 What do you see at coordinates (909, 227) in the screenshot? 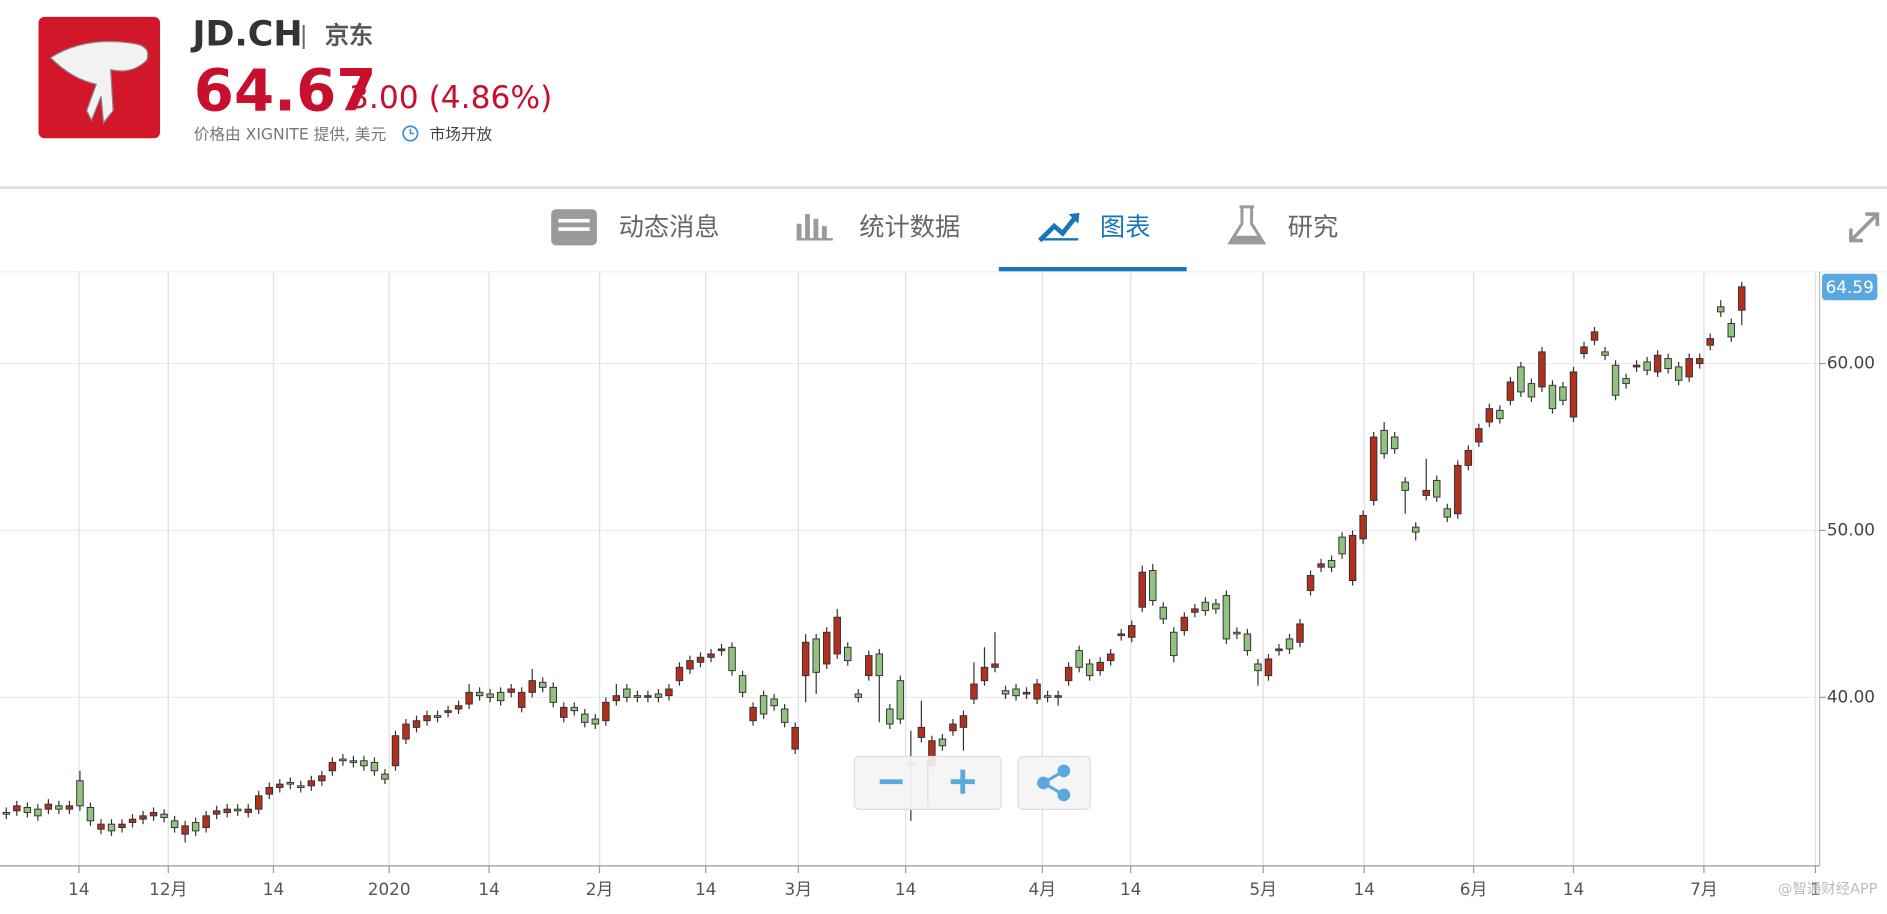
I see `tab-label: 统计数据` at bounding box center [909, 227].